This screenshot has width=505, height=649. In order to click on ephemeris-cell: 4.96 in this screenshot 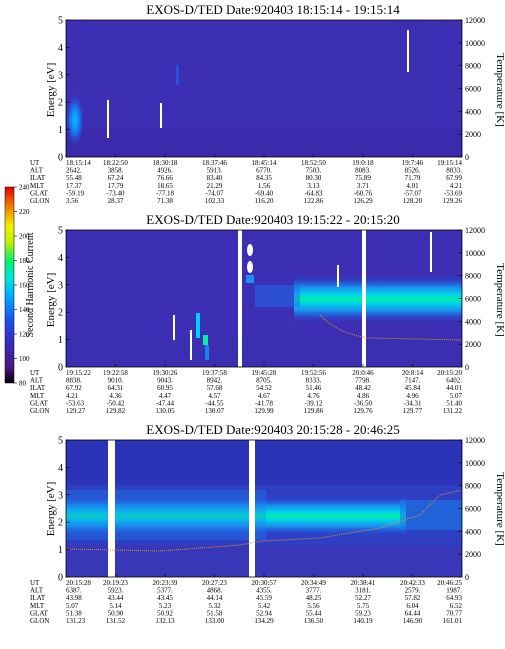, I will do `click(412, 396)`.